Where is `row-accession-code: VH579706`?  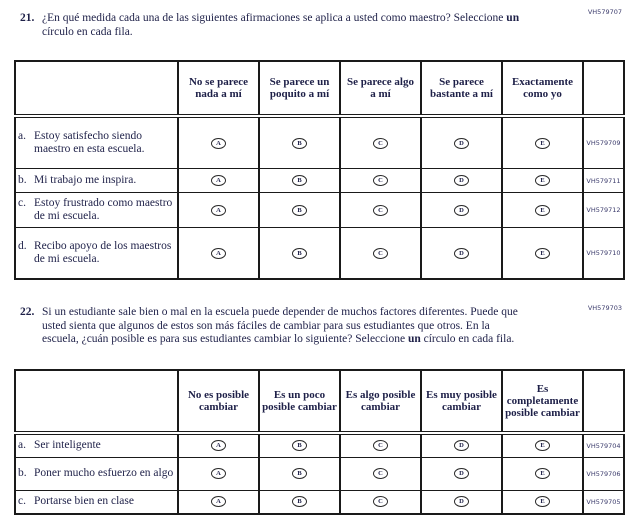 row-accession-code: VH579706 is located at coordinates (603, 473).